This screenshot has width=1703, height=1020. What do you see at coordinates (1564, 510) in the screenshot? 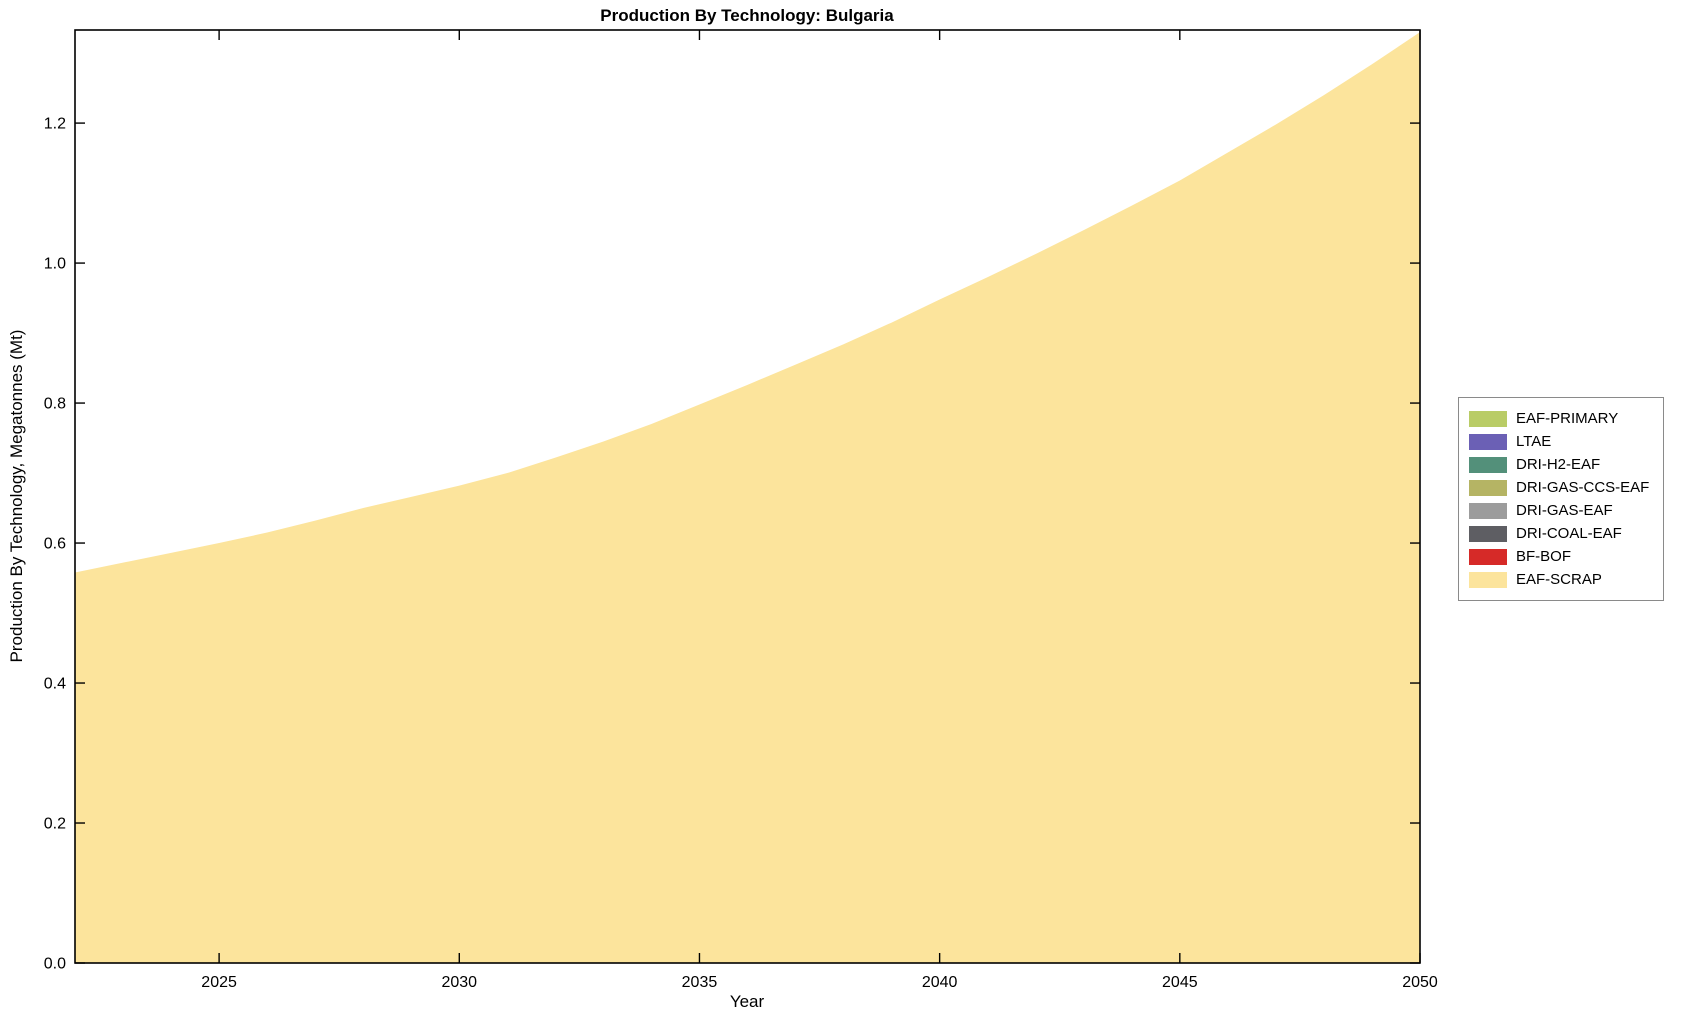
I see `legend-label: DRI-GAS-EAF` at bounding box center [1564, 510].